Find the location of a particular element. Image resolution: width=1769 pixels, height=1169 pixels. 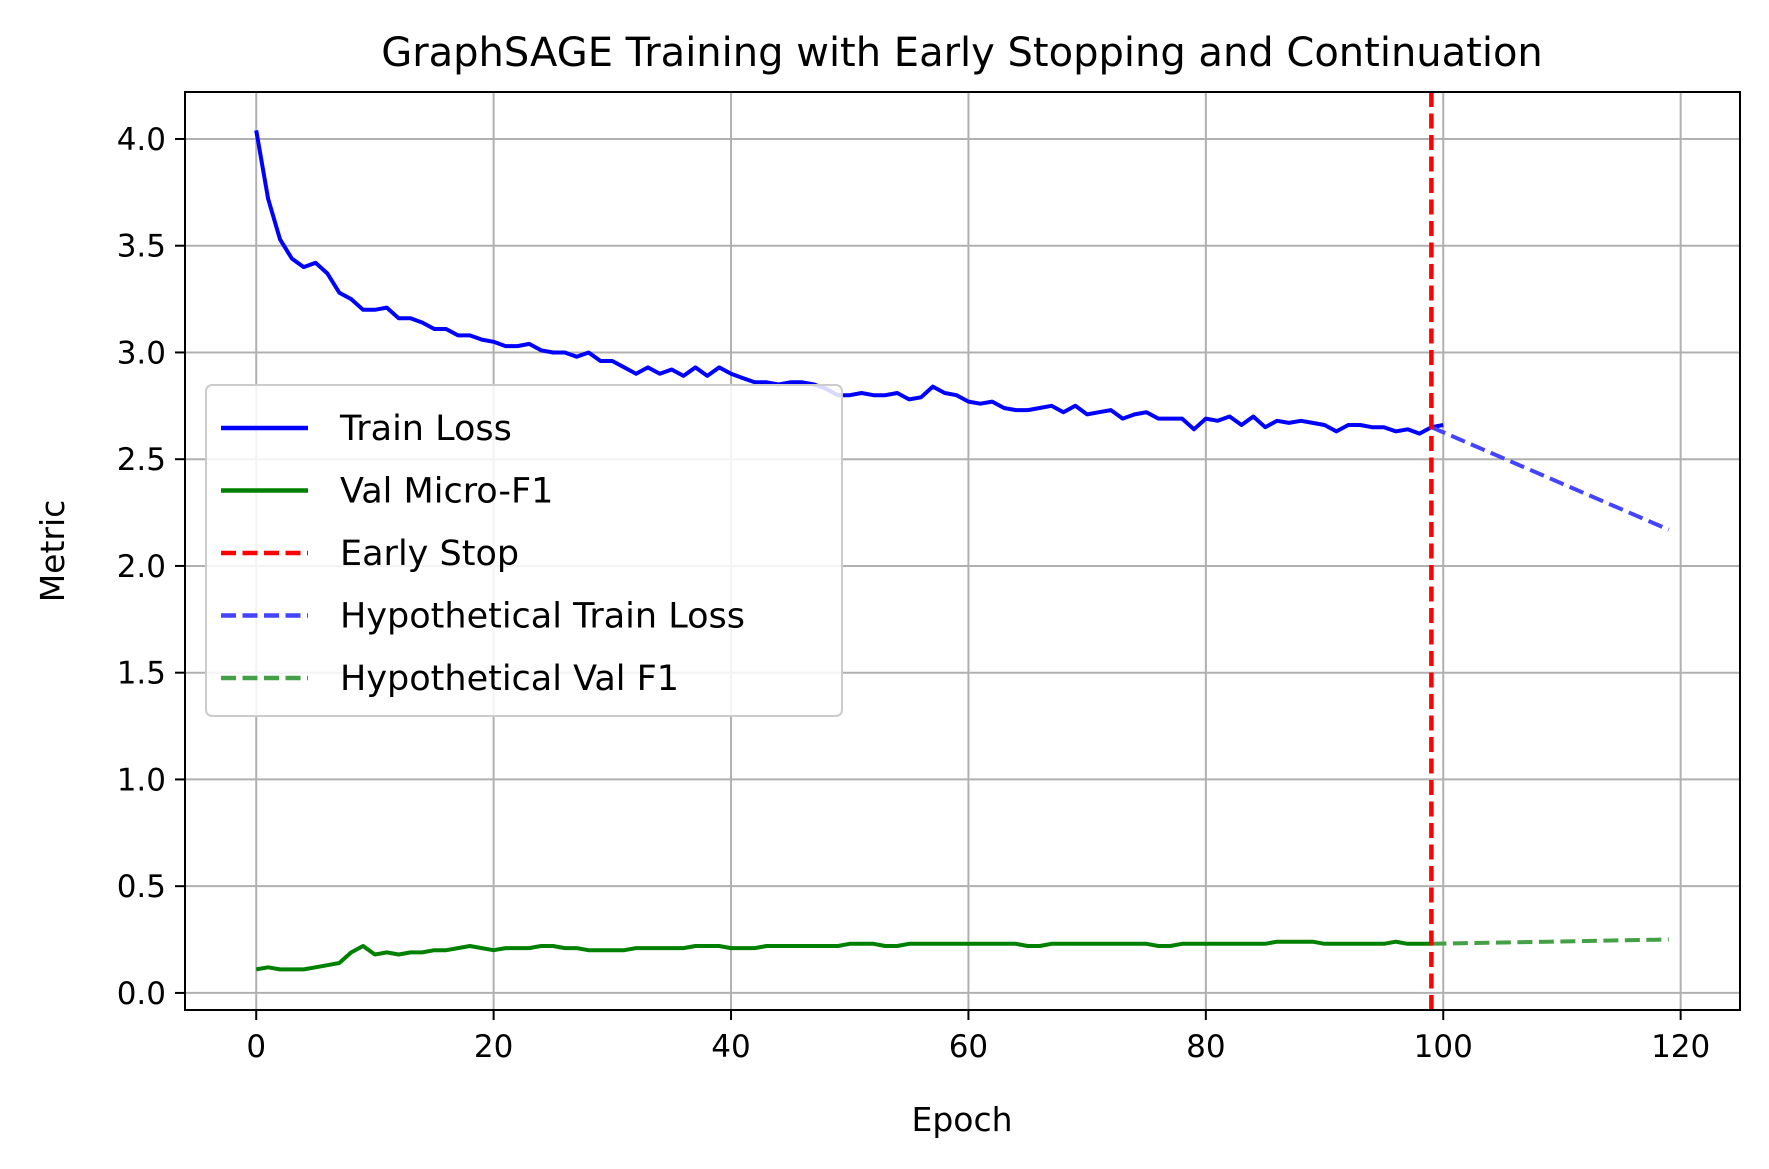

x-tick-label: 0 is located at coordinates (256, 1047).